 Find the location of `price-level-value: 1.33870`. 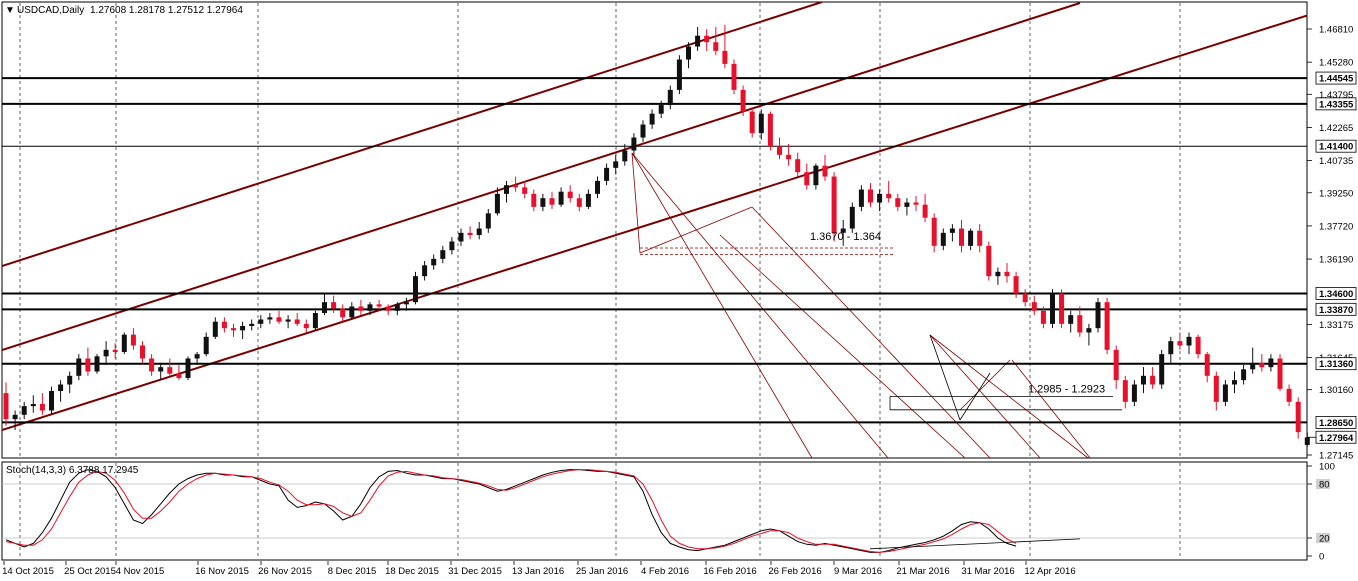

price-level-value: 1.33870 is located at coordinates (1336, 310).